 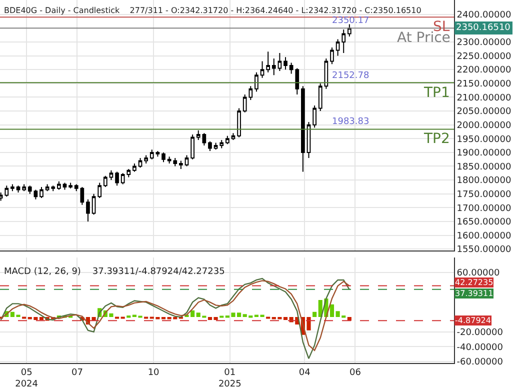 I want to click on y-tick-label: 1600.00000, so click(x=484, y=236).